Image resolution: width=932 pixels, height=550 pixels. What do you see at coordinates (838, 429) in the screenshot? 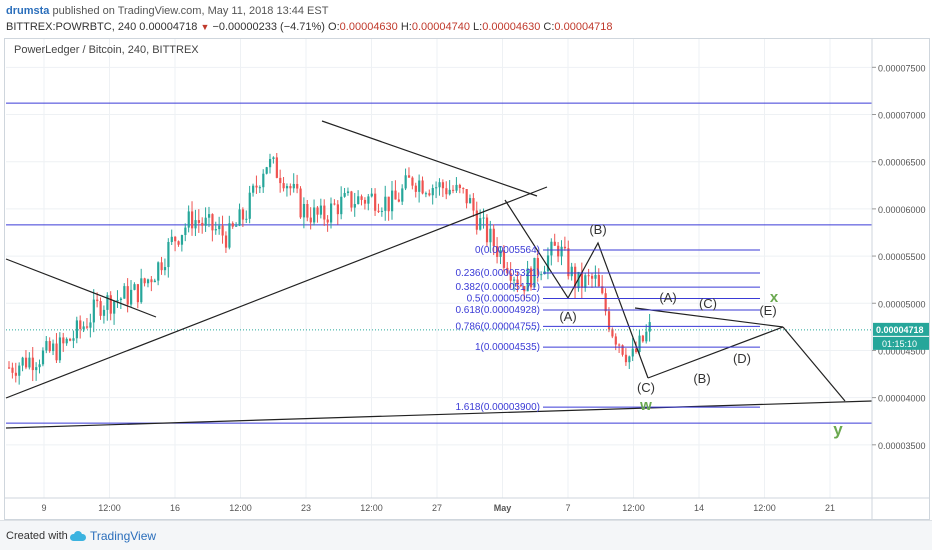
I see `wave-label: y` at bounding box center [838, 429].